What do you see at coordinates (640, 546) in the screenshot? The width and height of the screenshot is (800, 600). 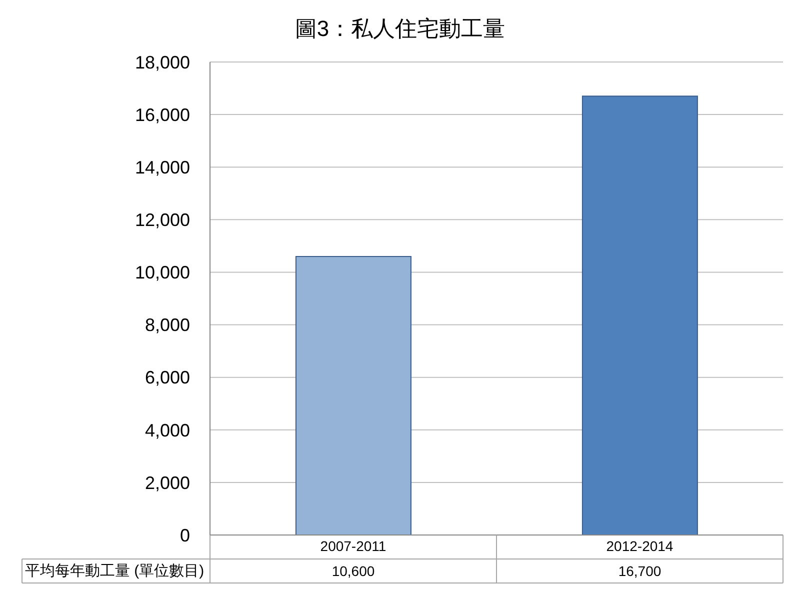 I see `x-tick-label: 2012-2014` at bounding box center [640, 546].